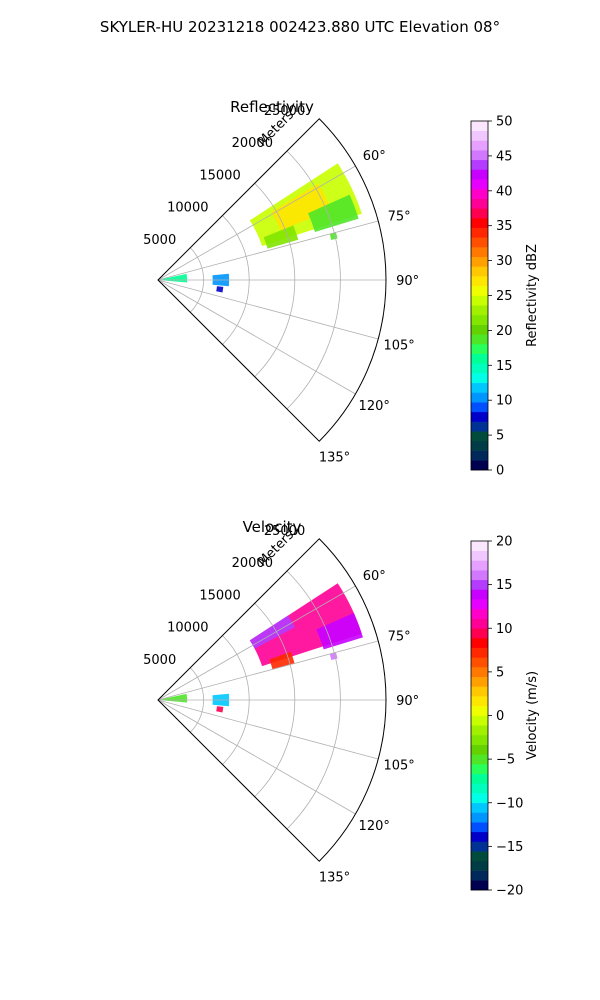 This screenshot has width=600, height=1000. What do you see at coordinates (505, 760) in the screenshot?
I see `colorbar-tick-label: −5` at bounding box center [505, 760].